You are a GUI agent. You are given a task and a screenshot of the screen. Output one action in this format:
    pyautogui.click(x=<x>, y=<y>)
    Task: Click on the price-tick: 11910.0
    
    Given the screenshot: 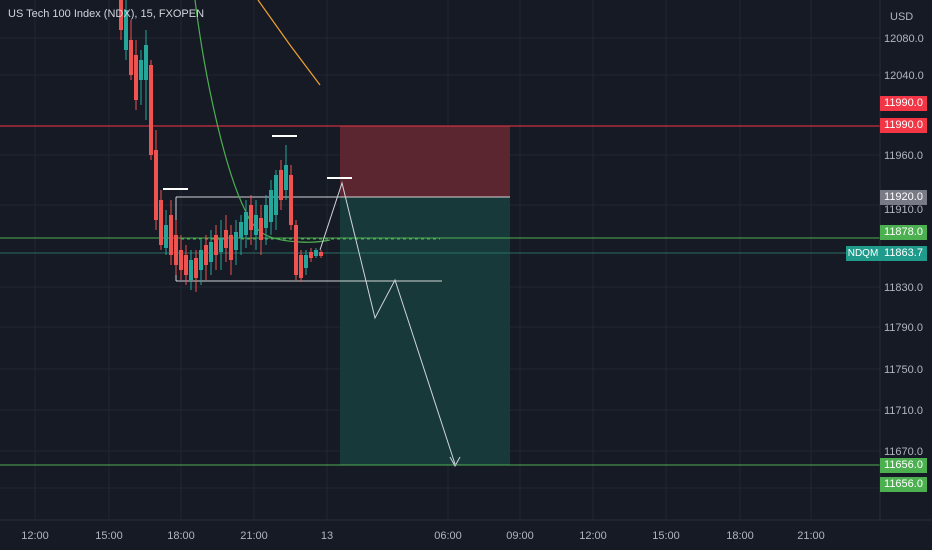 What is the action you would take?
    pyautogui.click(x=903, y=210)
    